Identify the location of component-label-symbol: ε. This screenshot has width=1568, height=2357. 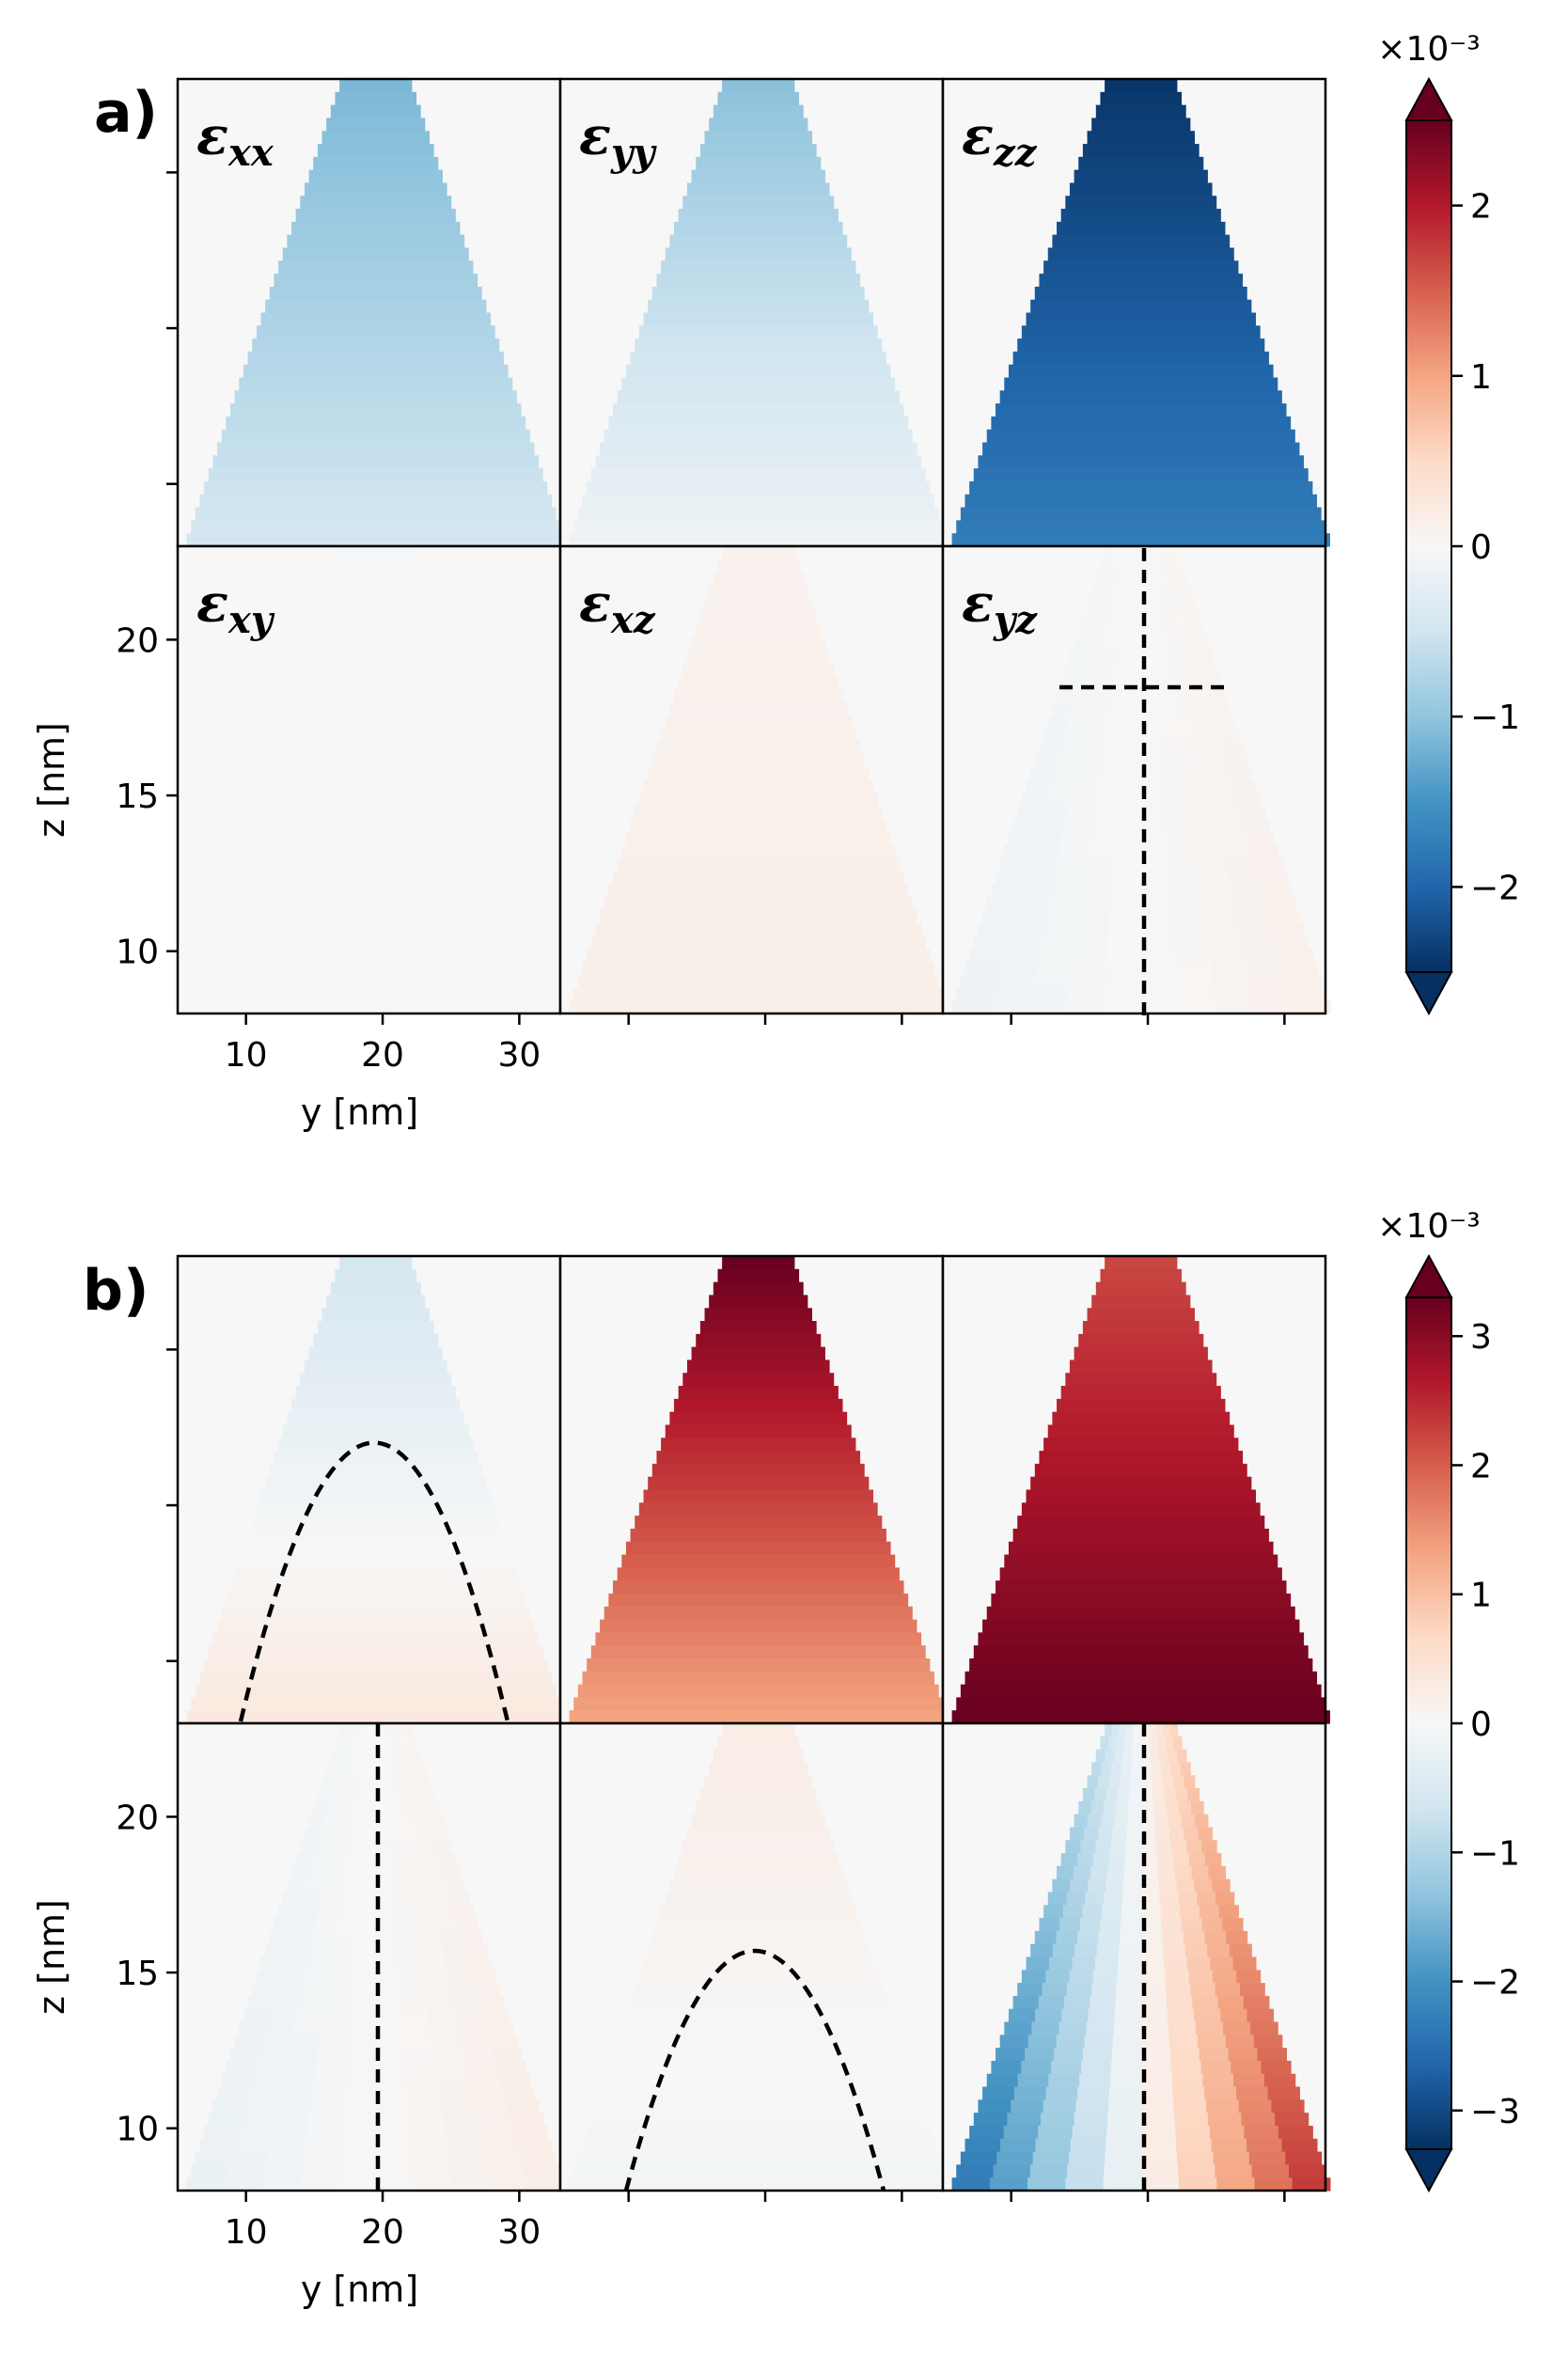
(595, 136).